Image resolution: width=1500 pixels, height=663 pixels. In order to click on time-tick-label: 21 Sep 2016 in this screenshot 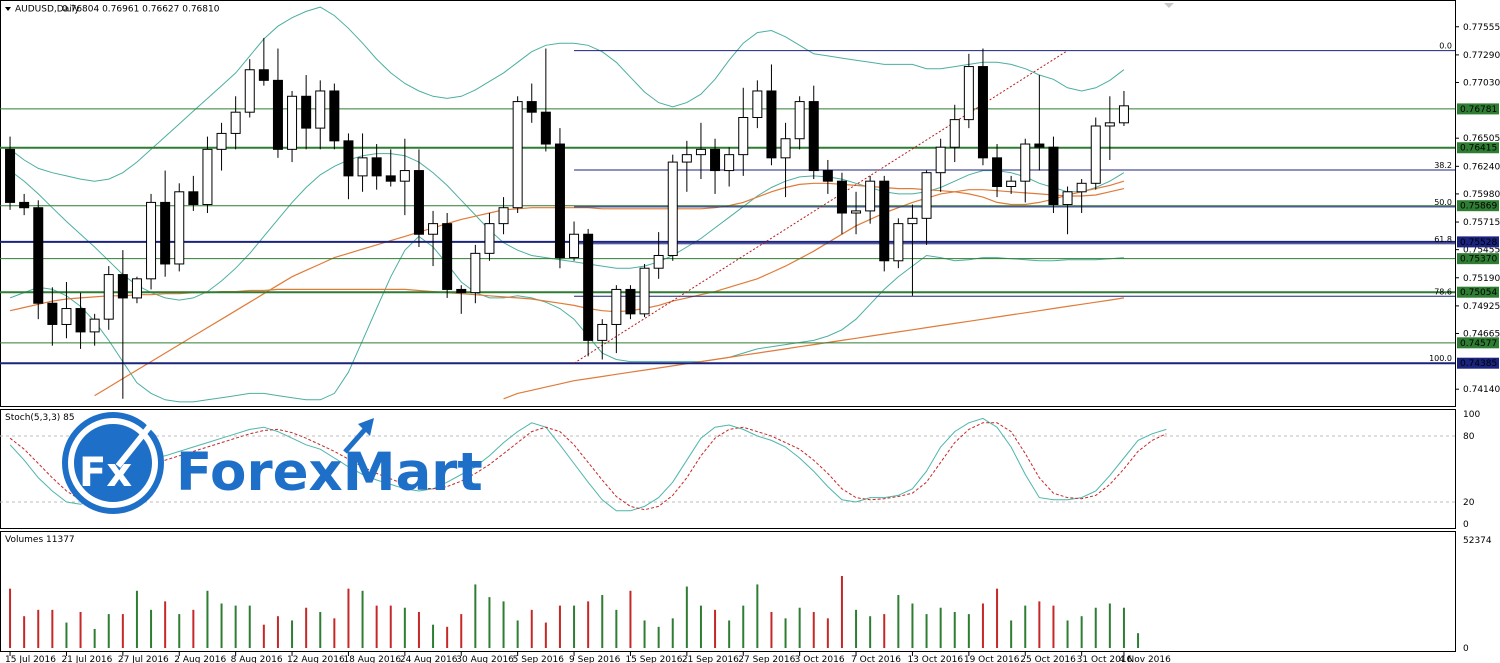, I will do `click(710, 659)`.